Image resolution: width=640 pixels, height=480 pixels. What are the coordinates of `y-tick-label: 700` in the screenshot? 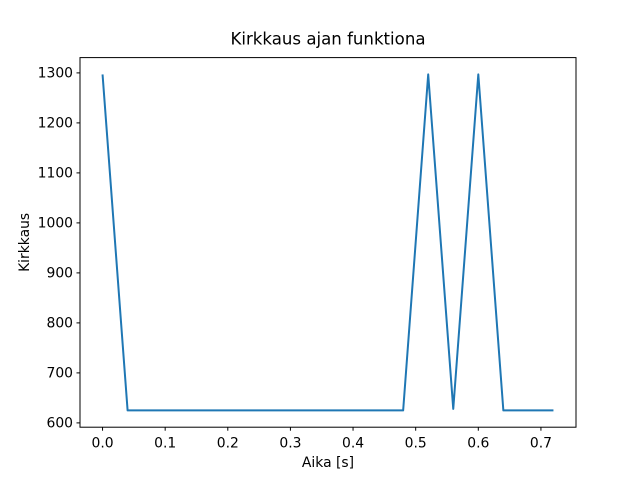 It's located at (59, 373).